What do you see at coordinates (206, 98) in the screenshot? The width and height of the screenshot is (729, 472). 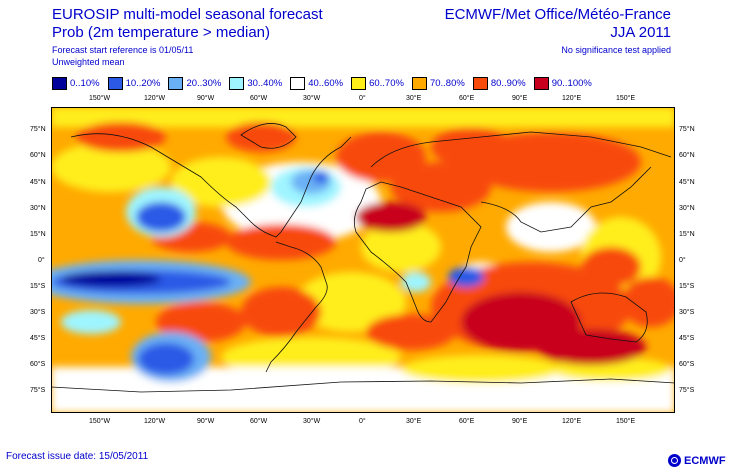 I see `lon-label-top: 90°W` at bounding box center [206, 98].